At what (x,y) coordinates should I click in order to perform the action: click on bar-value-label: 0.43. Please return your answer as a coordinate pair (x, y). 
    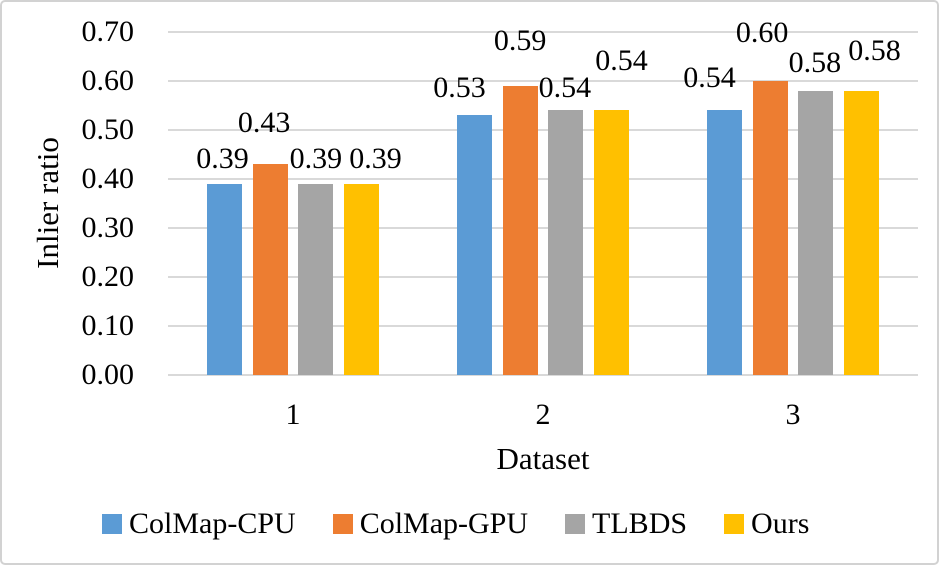
    Looking at the image, I should click on (264, 122).